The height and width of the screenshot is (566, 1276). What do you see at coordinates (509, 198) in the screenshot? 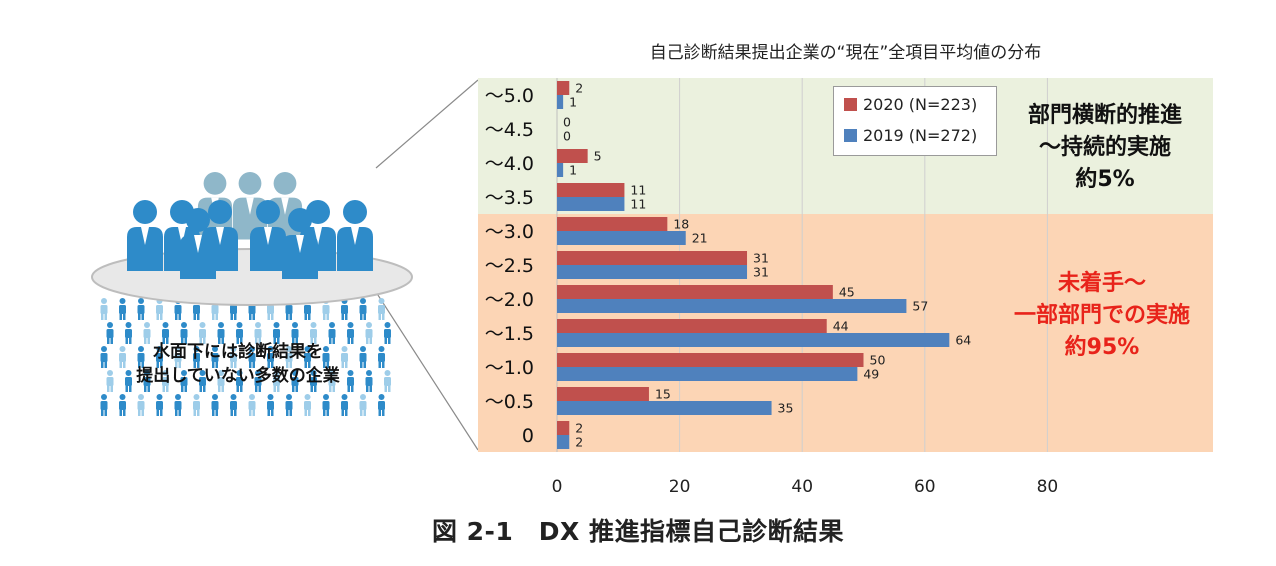
I see `y-tick-label-3: ～3.5` at bounding box center [509, 198].